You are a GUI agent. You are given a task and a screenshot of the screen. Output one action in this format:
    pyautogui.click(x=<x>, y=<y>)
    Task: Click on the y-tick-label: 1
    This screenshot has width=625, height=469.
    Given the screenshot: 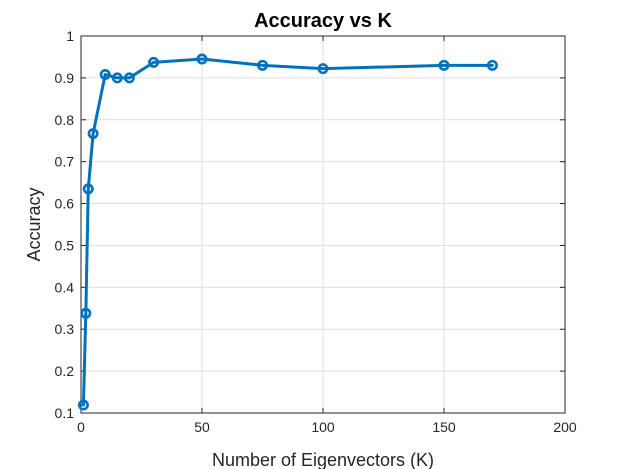 What is the action you would take?
    pyautogui.click(x=70, y=36)
    